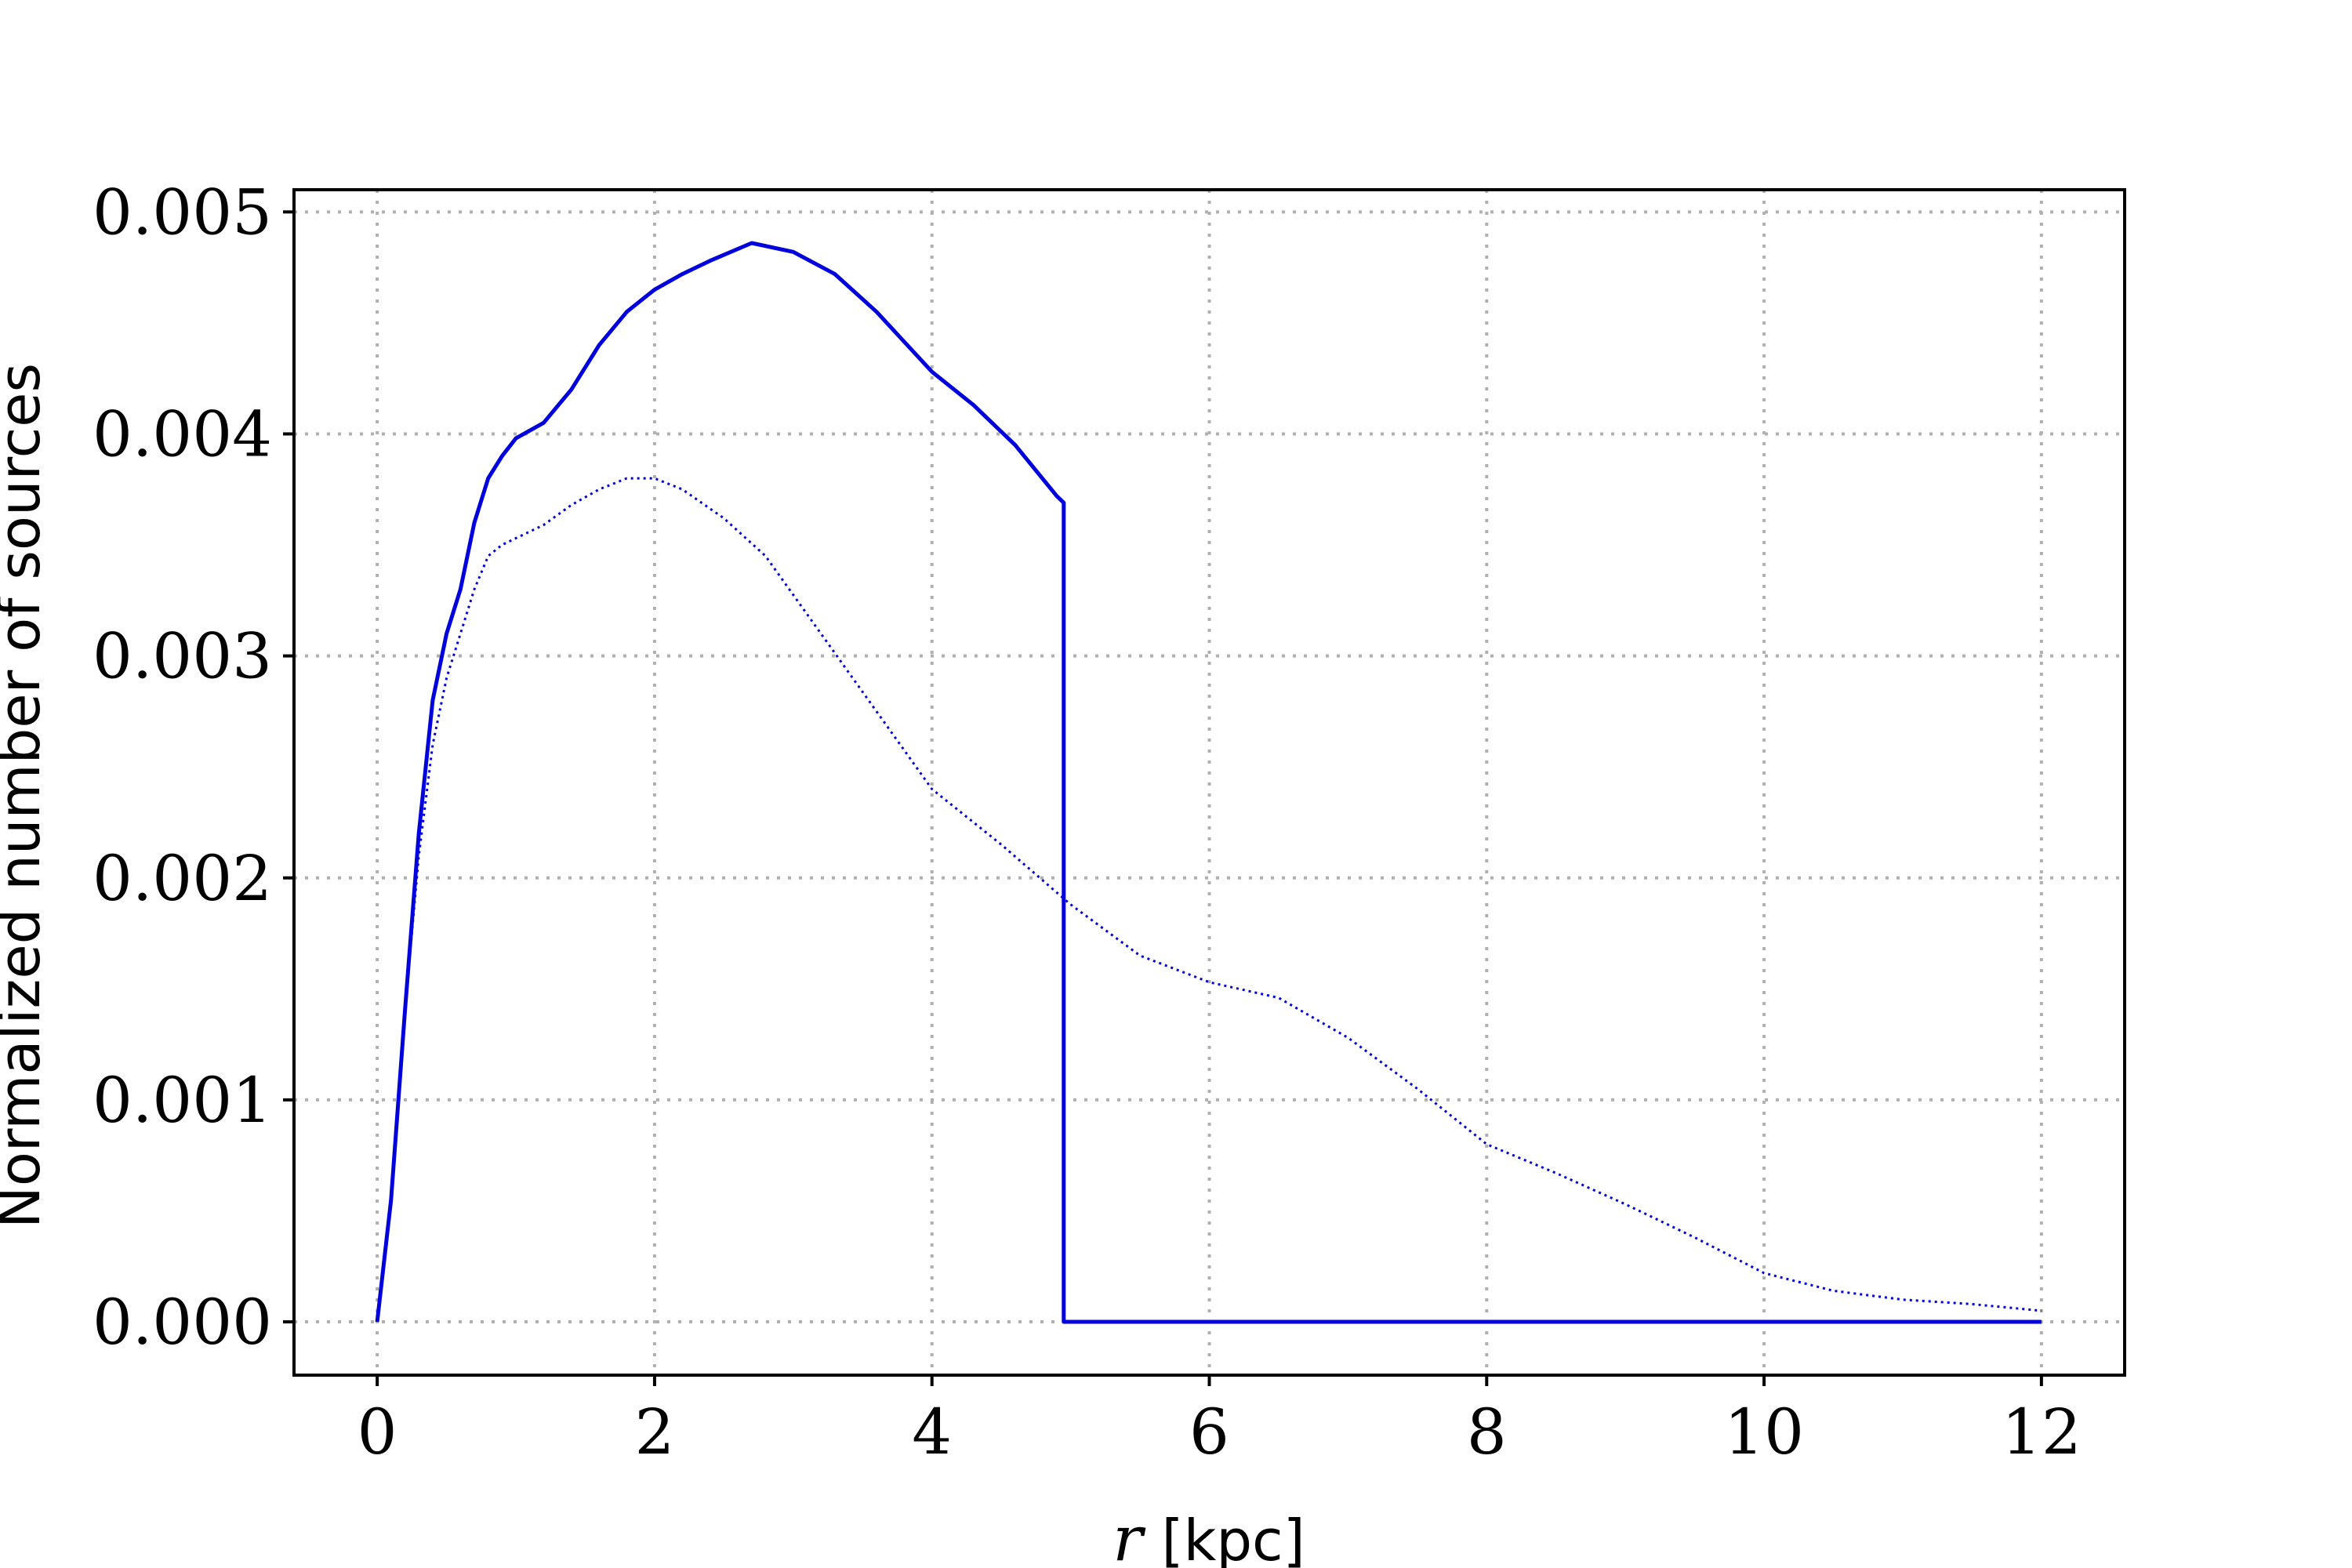 The width and height of the screenshot is (2352, 1568). What do you see at coordinates (1129, 1535) in the screenshot?
I see `x-axis-label-variable: r` at bounding box center [1129, 1535].